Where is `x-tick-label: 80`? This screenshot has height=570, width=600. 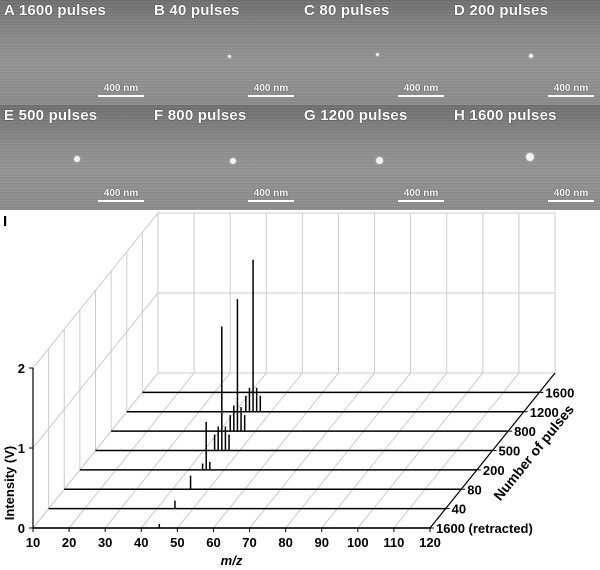 x-tick-label: 80 is located at coordinates (285, 542).